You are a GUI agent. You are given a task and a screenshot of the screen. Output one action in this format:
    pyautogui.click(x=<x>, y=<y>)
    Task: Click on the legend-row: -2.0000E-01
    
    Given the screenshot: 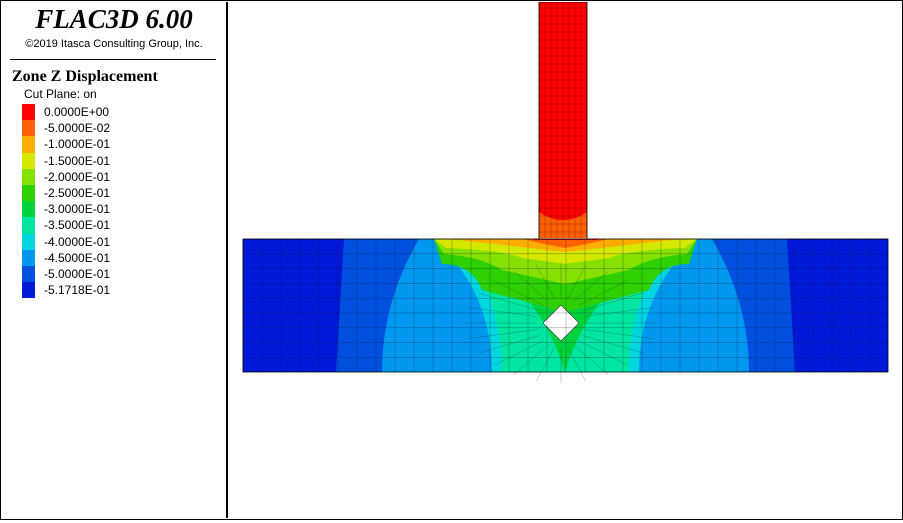 What is the action you would take?
    pyautogui.click(x=117, y=176)
    